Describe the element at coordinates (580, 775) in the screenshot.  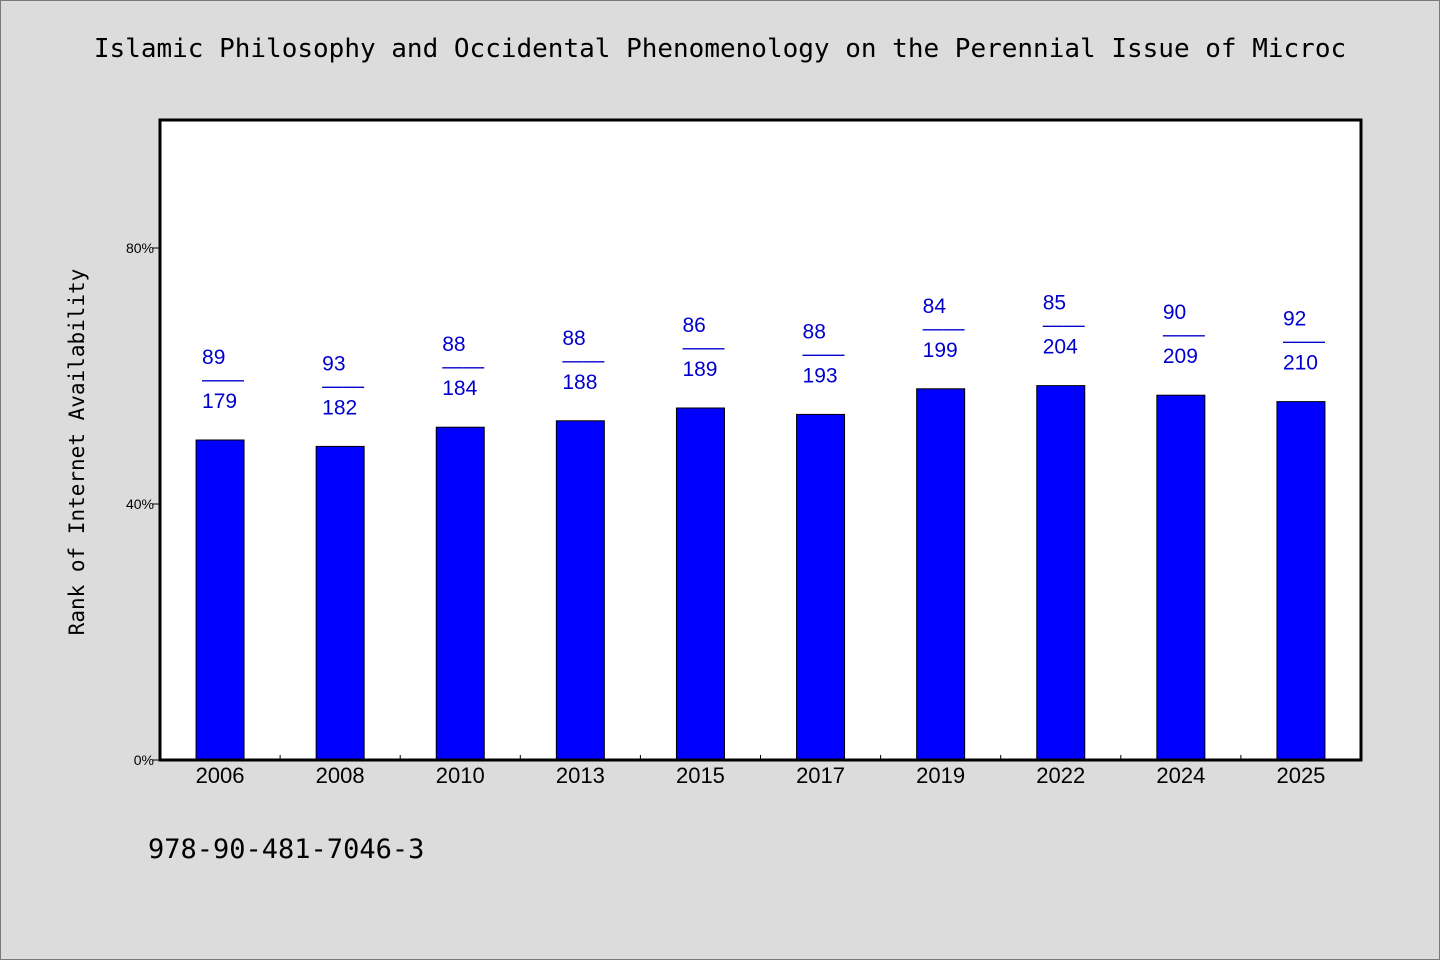
I see `x-tick-label: 2013` at that location.